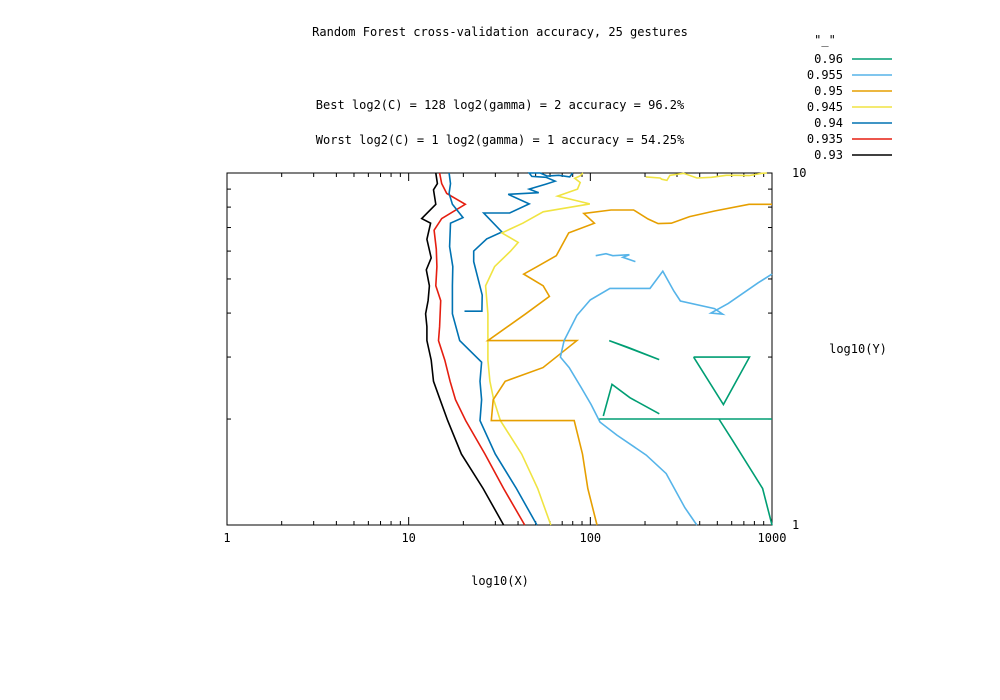 The image size is (1000, 700). What do you see at coordinates (590, 538) in the screenshot?
I see `x-tick-label: 100` at bounding box center [590, 538].